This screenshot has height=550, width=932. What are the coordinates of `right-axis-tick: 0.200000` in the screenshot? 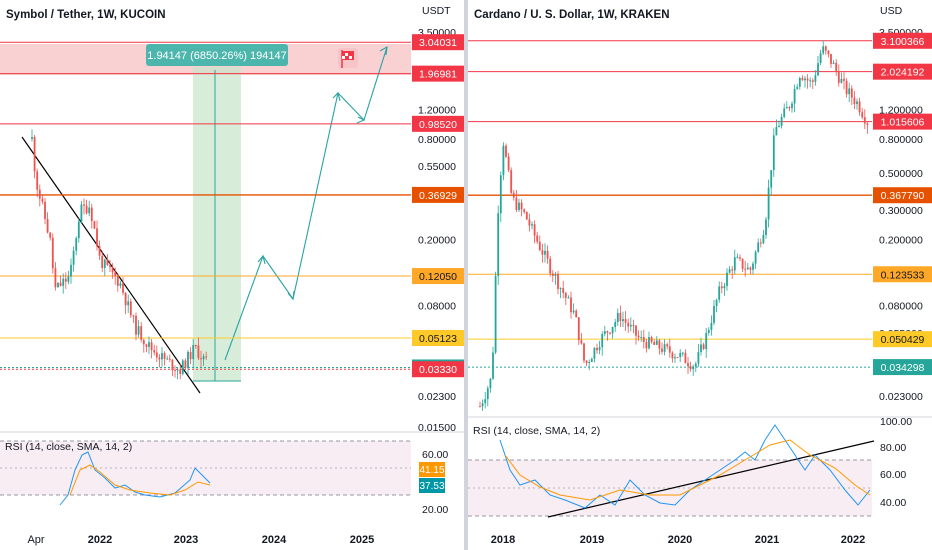 It's located at (901, 240).